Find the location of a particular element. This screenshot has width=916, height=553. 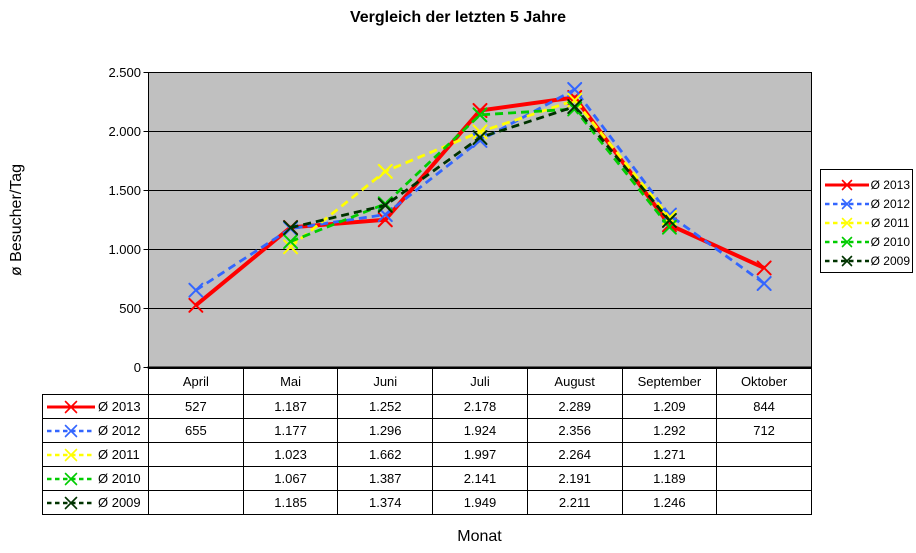

legend-item-2011: Ø 2011 is located at coordinates (867, 222).